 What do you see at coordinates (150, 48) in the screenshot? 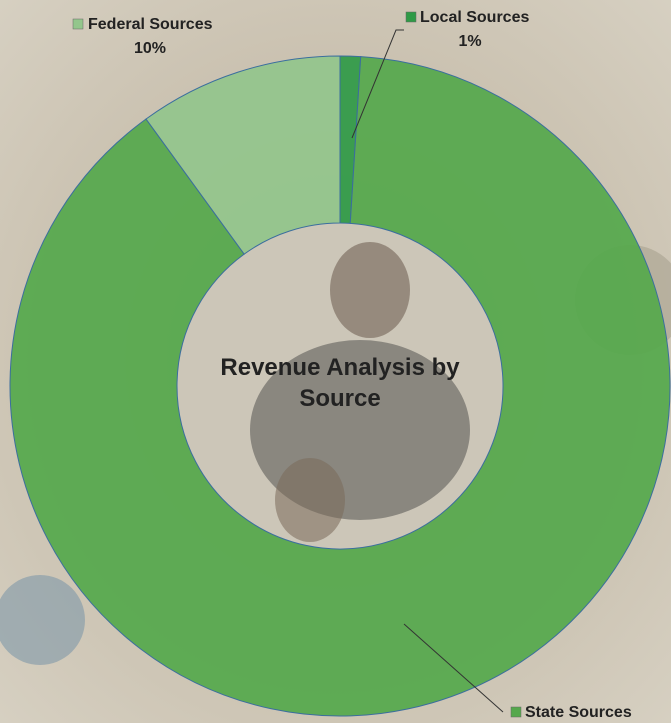
I see `slice-value-label: 10%` at bounding box center [150, 48].